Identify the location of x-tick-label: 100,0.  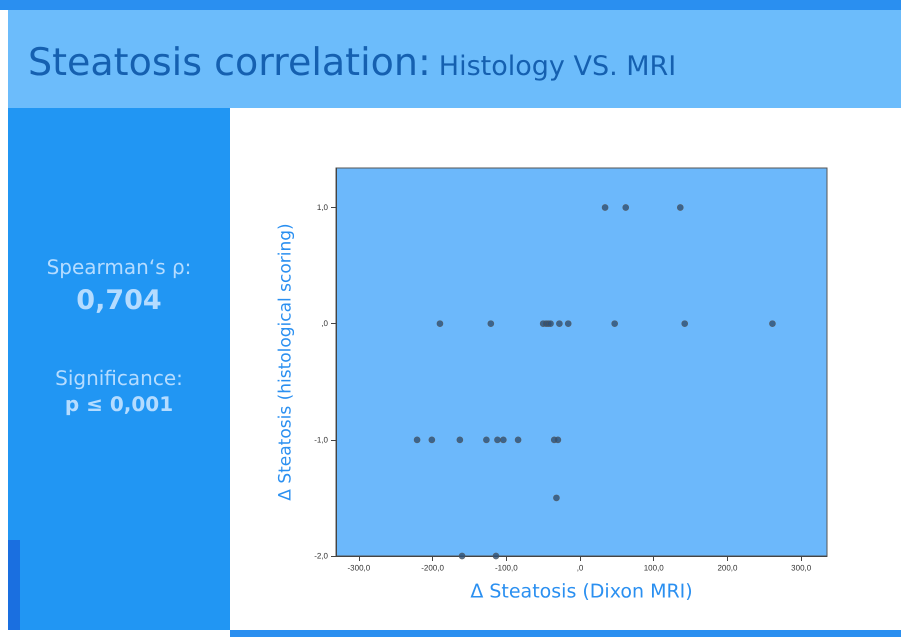
(654, 568).